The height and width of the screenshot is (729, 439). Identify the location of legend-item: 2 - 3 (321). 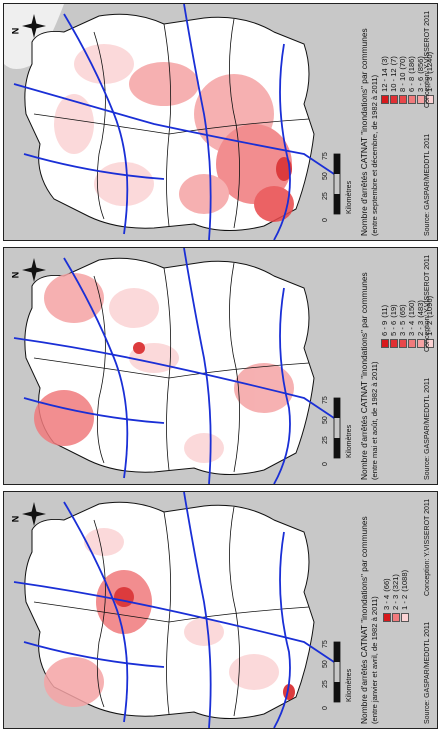
(395, 596).